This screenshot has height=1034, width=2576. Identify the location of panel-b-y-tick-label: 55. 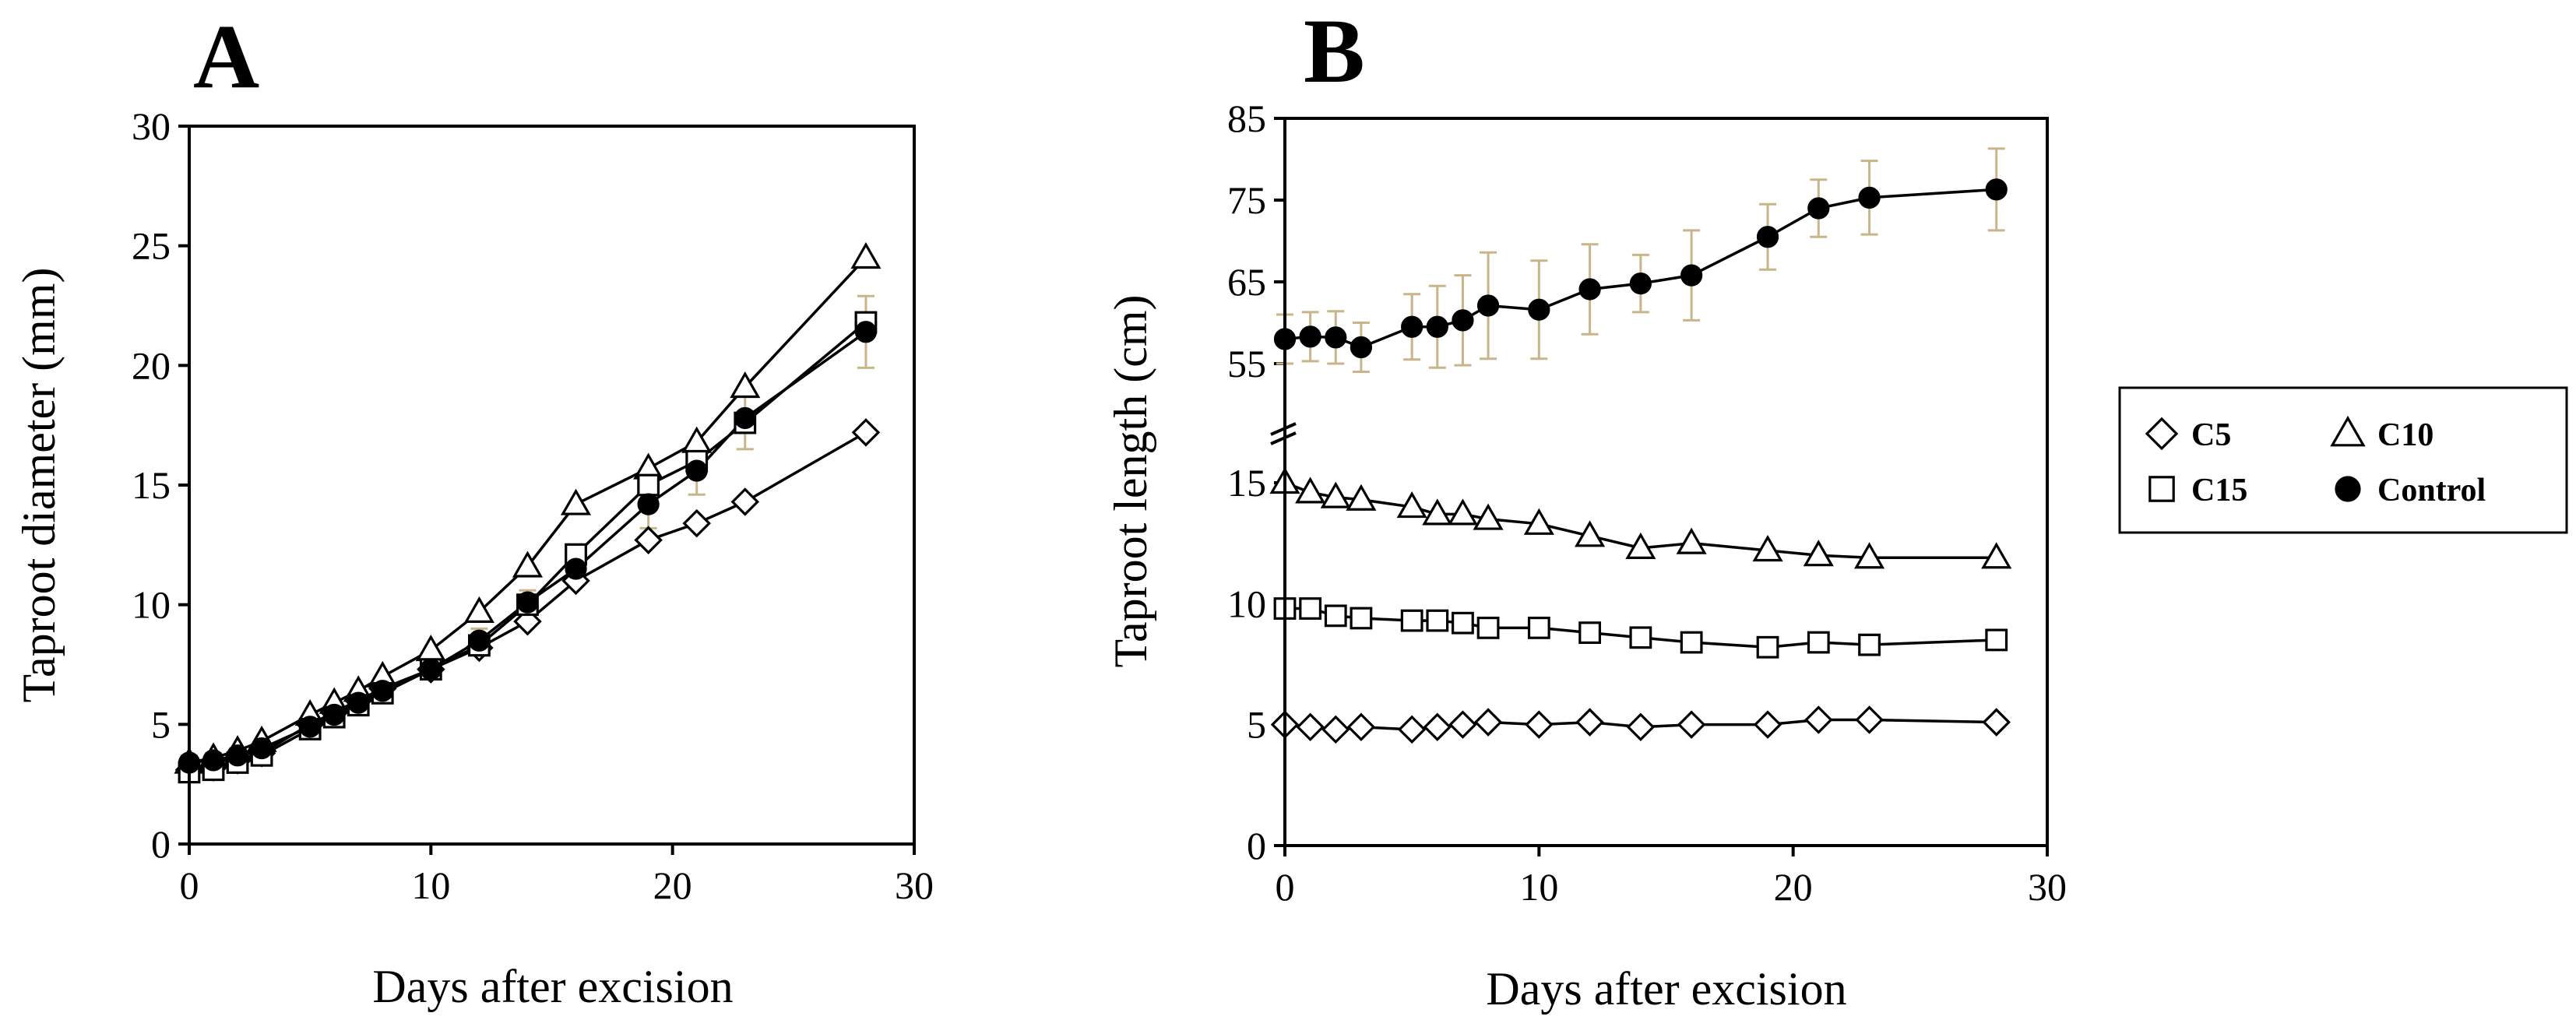
(1246, 363).